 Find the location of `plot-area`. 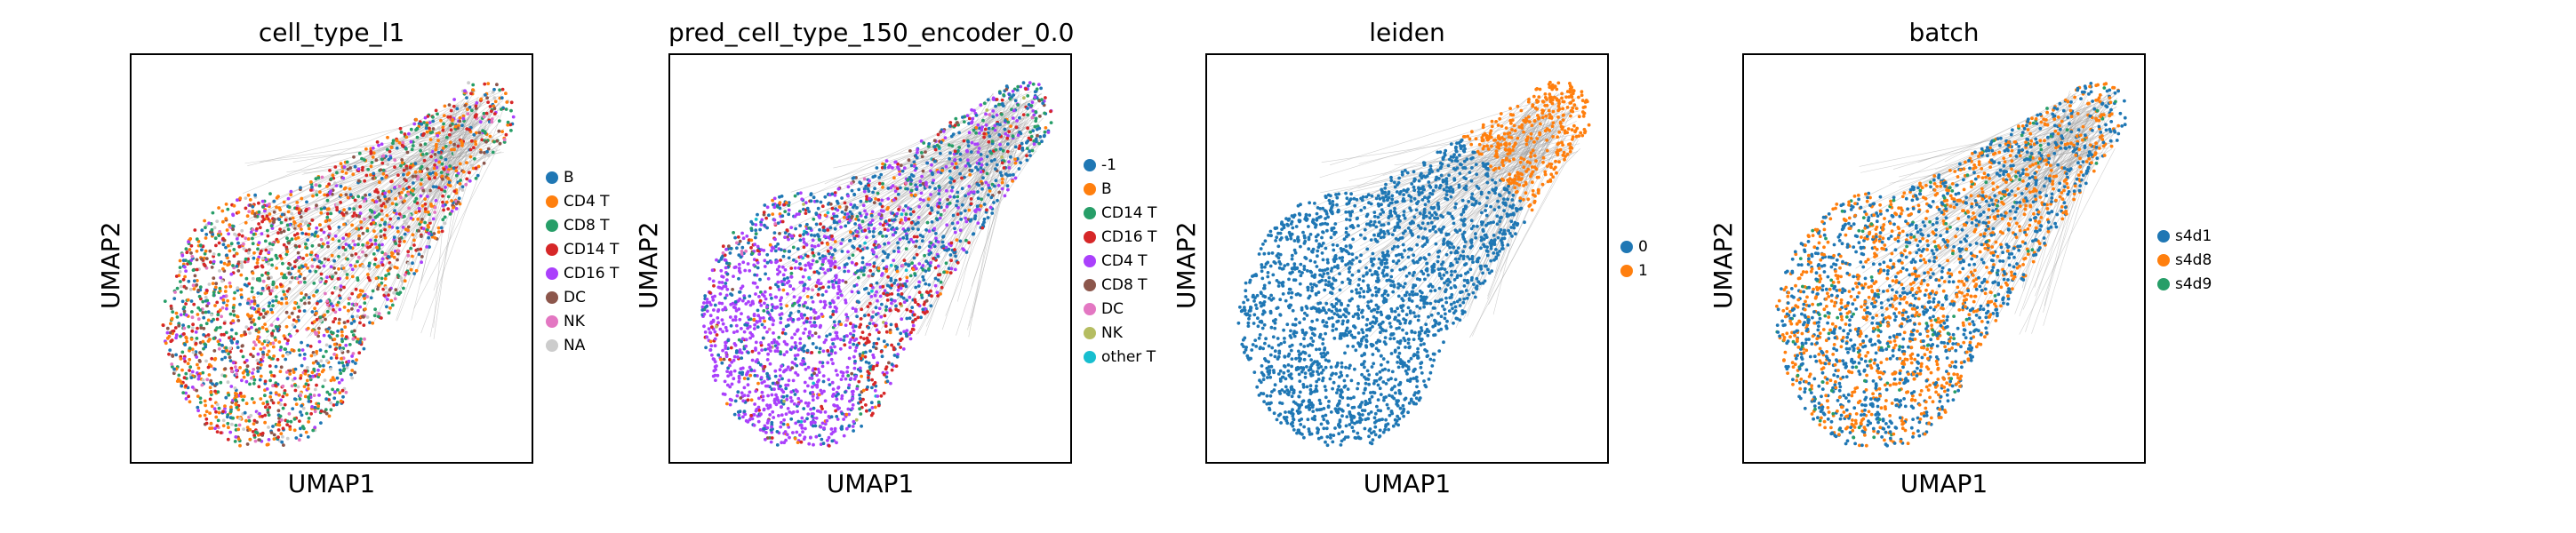

plot-area is located at coordinates (331, 258).